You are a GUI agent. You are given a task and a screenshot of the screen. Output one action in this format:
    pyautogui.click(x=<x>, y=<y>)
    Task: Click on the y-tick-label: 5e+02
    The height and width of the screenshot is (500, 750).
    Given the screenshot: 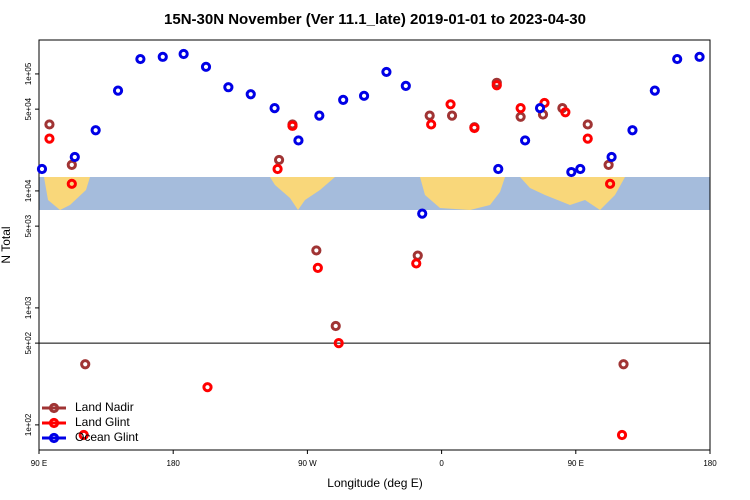 What is the action you would take?
    pyautogui.click(x=28, y=342)
    